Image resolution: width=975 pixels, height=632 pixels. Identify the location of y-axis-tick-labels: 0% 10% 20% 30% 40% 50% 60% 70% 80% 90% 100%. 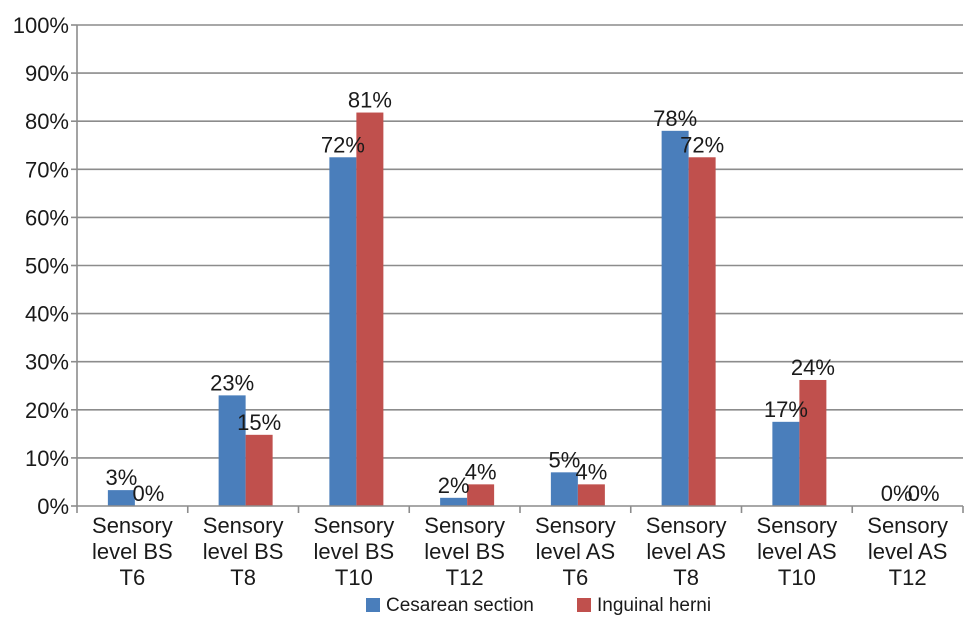
(41, 266).